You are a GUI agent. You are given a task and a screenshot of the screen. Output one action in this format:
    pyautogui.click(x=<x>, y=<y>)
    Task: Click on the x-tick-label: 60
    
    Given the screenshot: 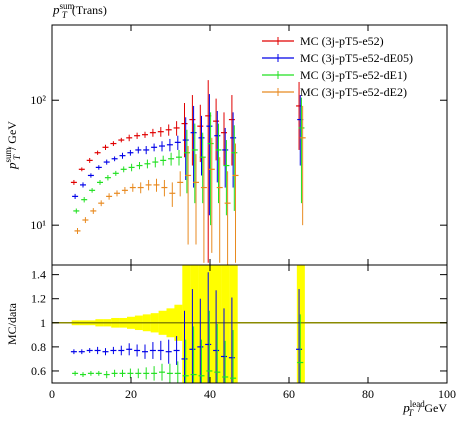 What is the action you would take?
    pyautogui.click(x=289, y=394)
    